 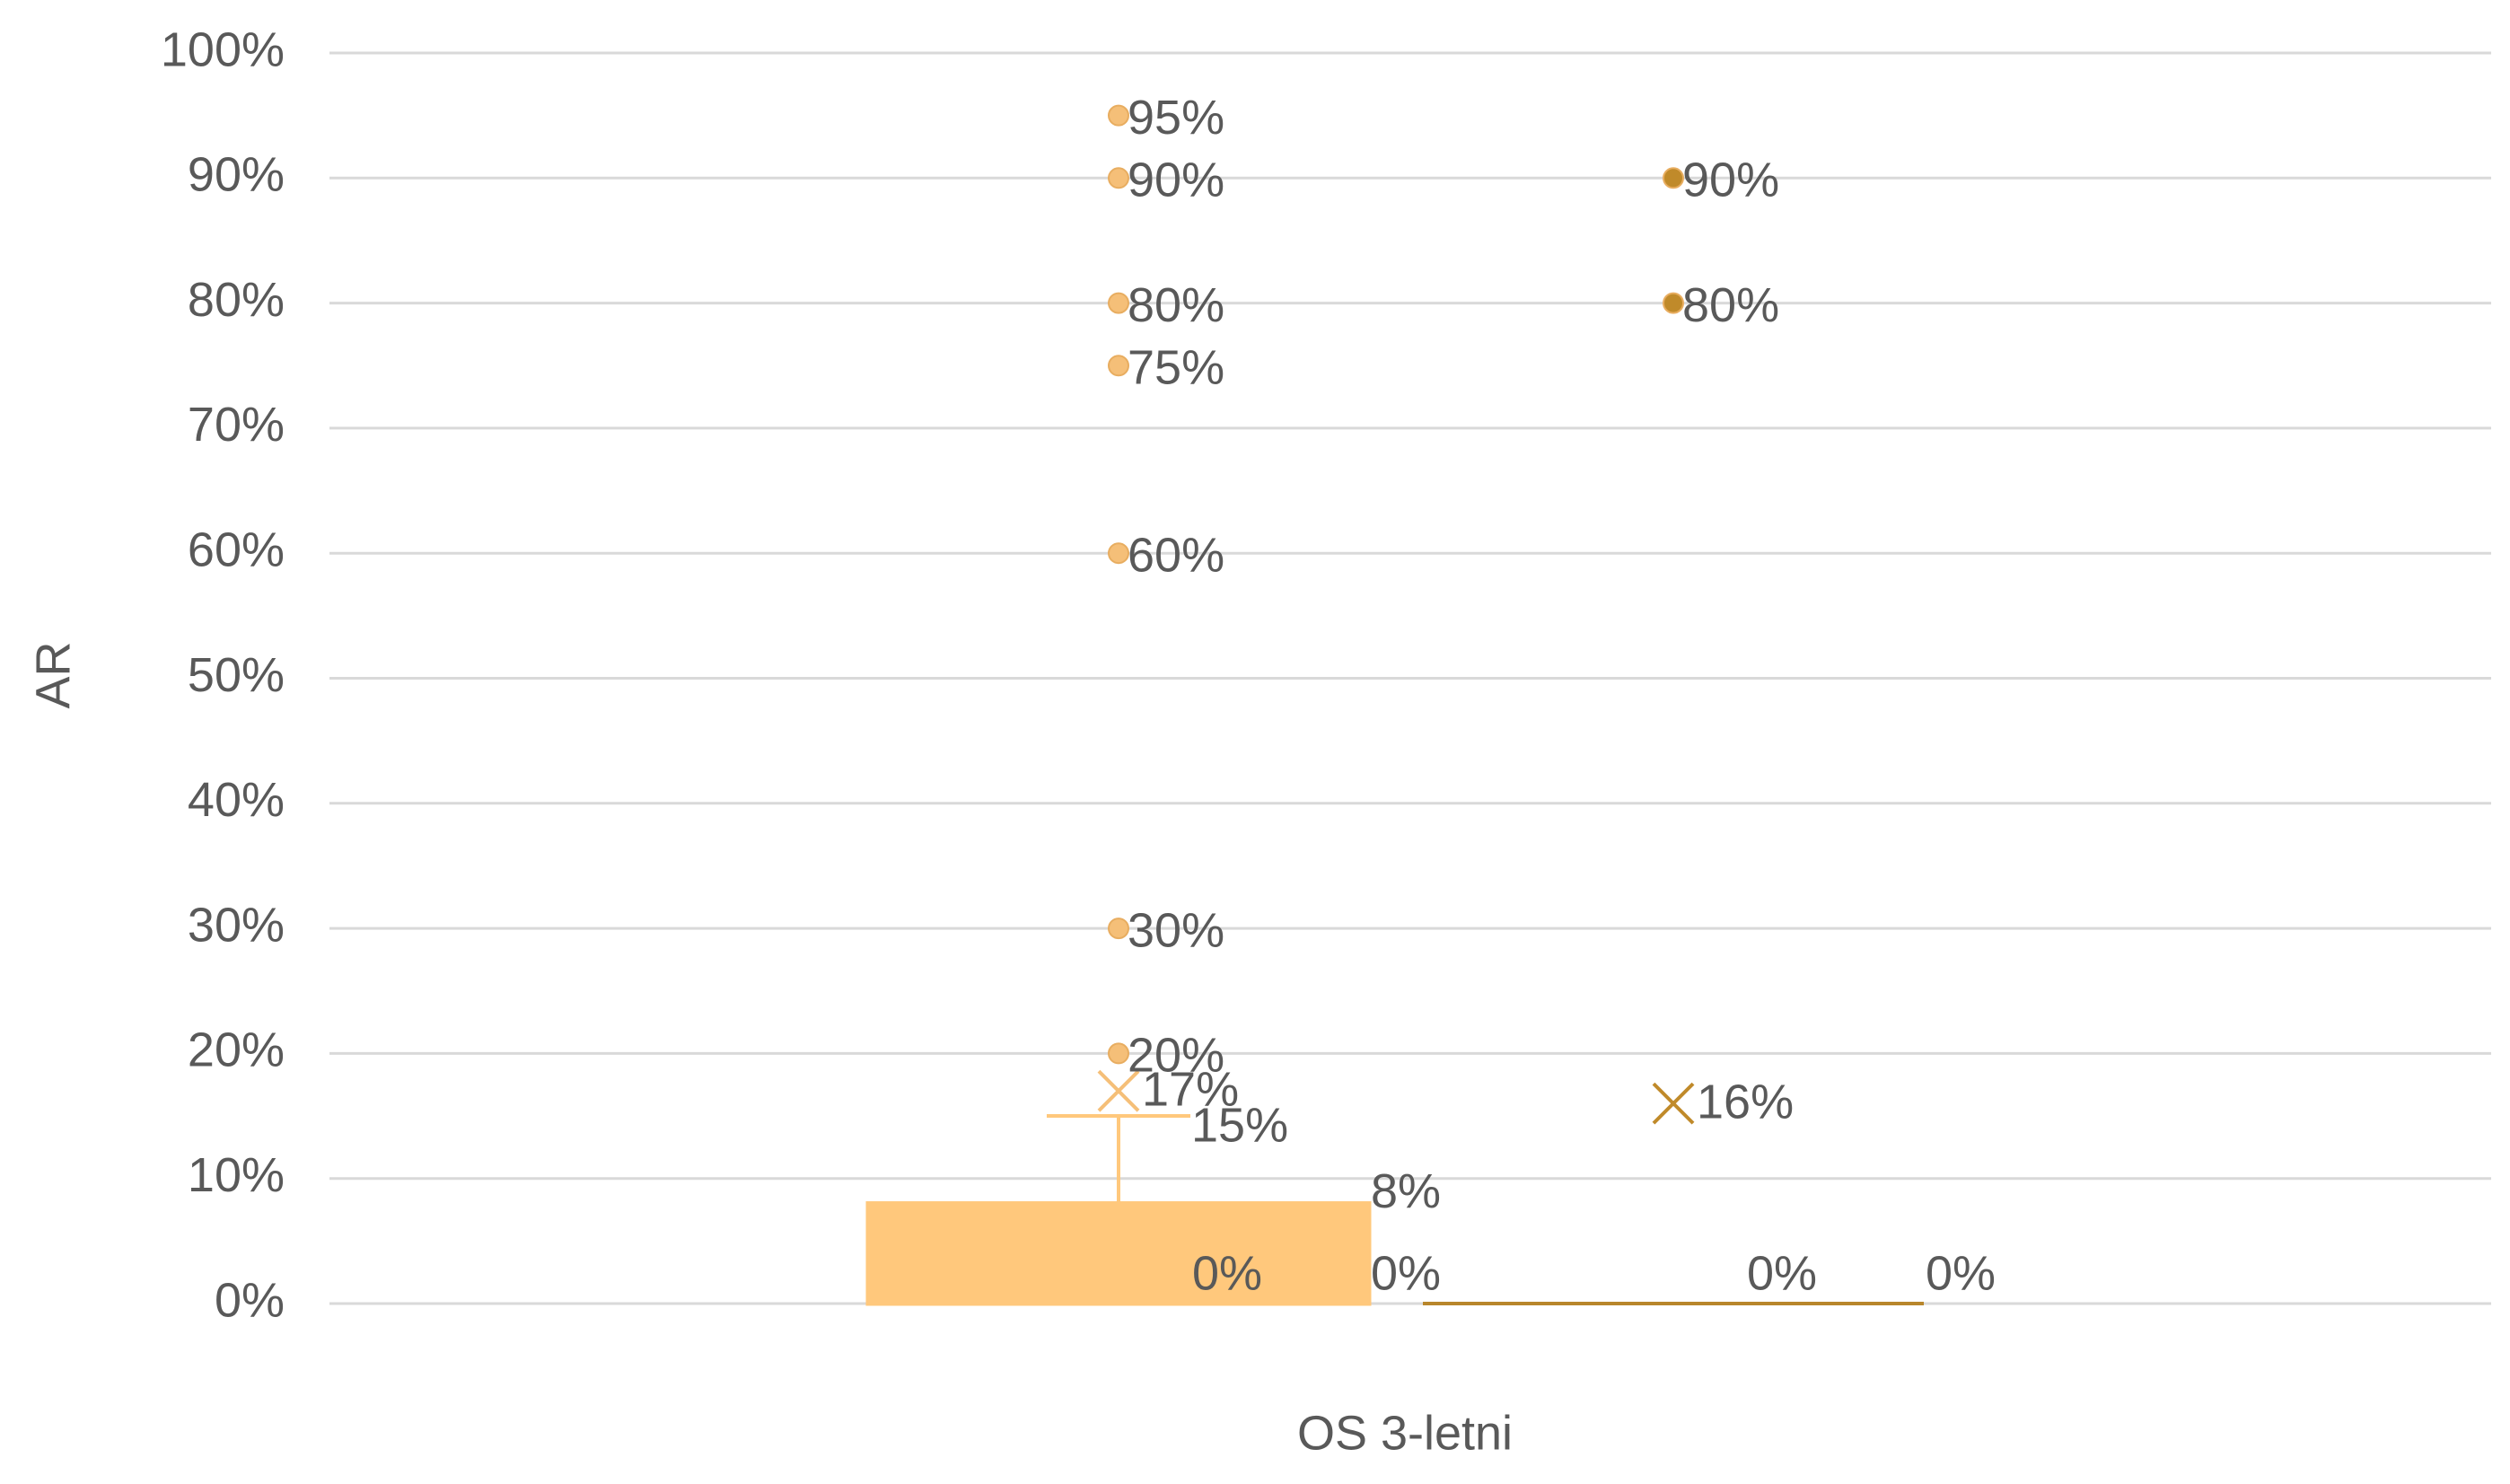 I want to click on data-label: 30%, so click(x=1176, y=930).